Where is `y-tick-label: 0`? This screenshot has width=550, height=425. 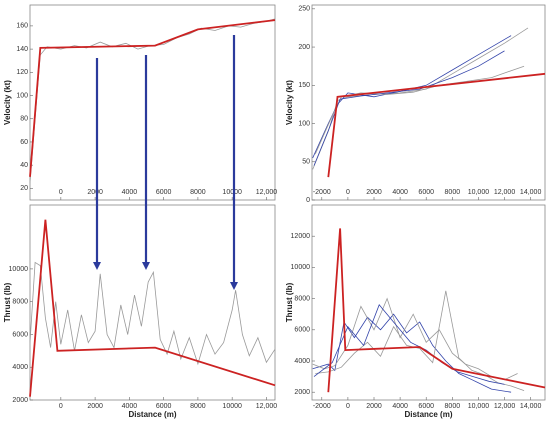
y-tick-label: 0 is located at coordinates (308, 200).